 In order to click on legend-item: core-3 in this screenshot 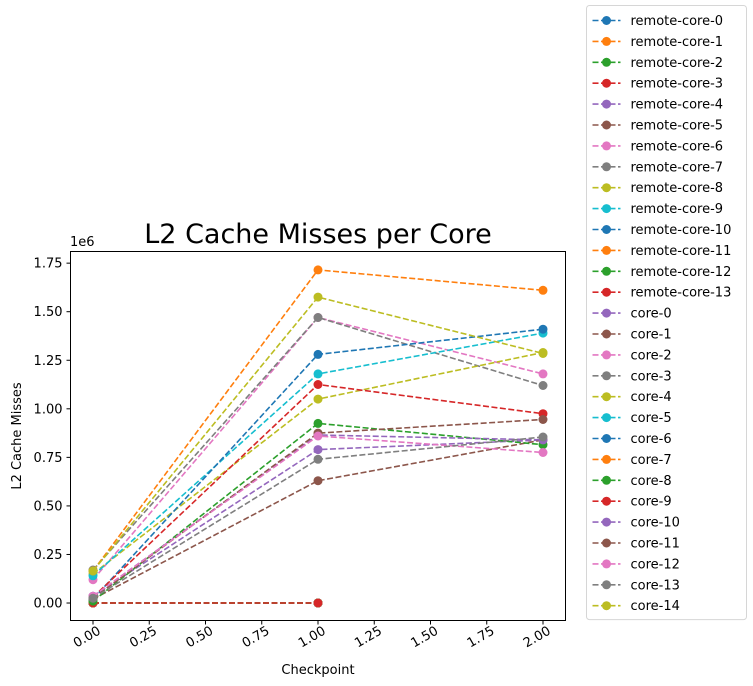, I will do `click(632, 376)`.